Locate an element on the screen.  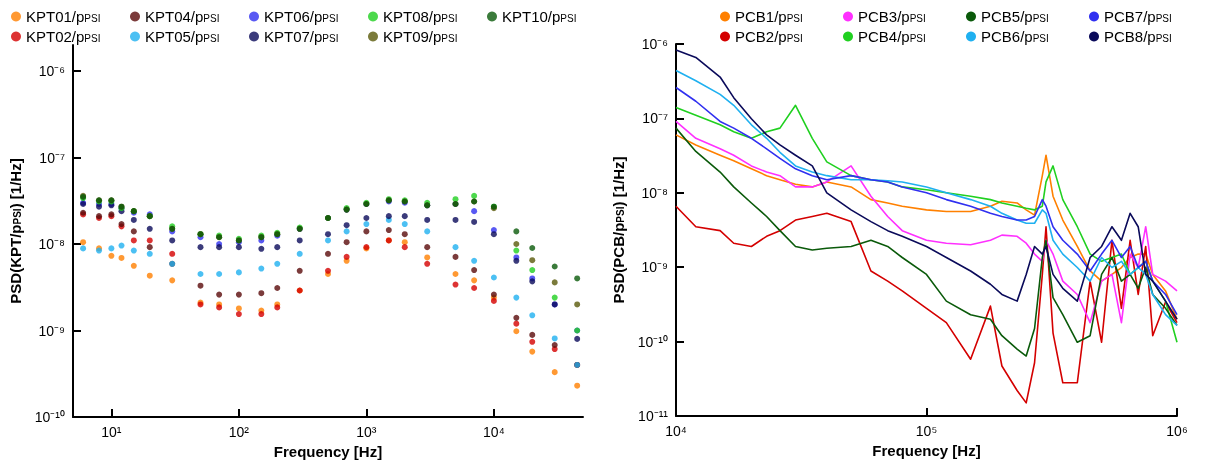
legend-label: PCB6/pPSI is located at coordinates (1015, 36).